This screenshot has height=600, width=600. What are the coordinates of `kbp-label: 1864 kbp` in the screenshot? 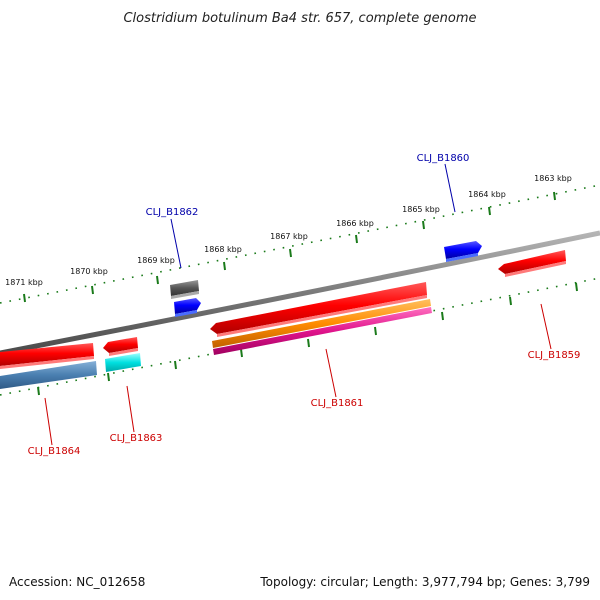 It's located at (487, 194).